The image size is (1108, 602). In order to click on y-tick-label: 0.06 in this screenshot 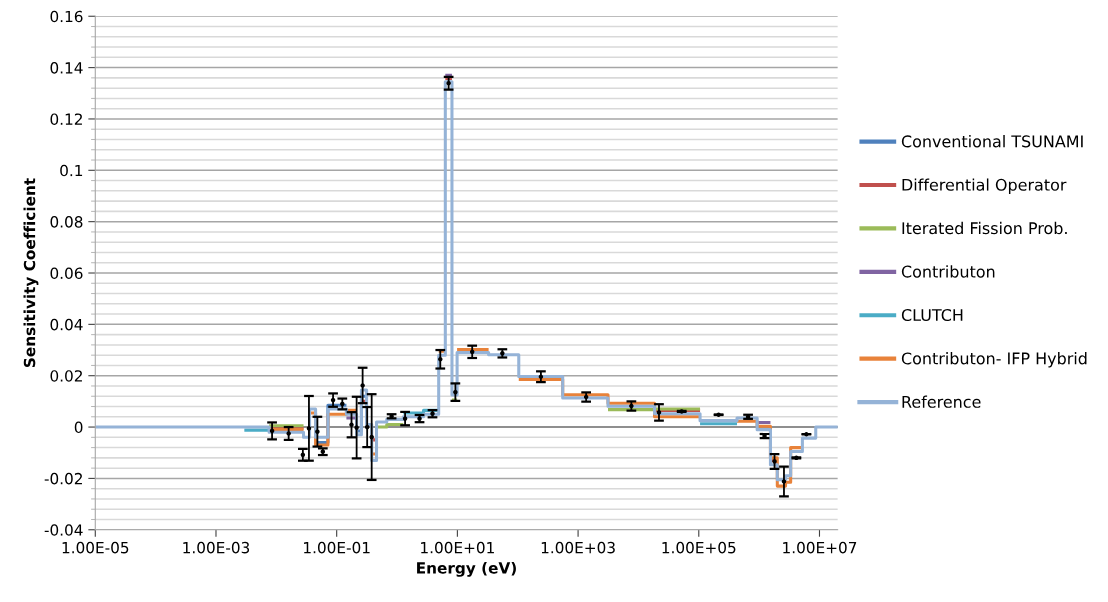, I will do `click(66, 273)`.